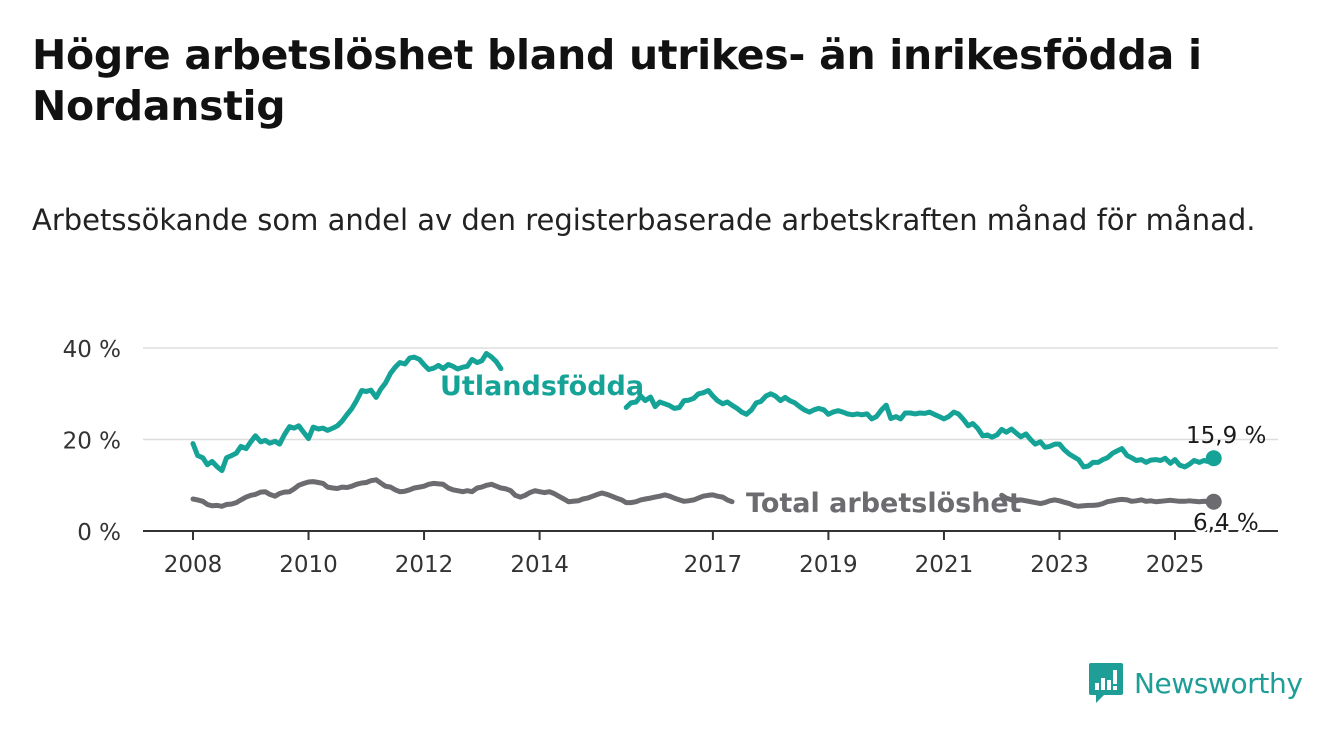 This screenshot has width=1340, height=734. What do you see at coordinates (1213, 458) in the screenshot?
I see `end-marker-utlandsfodda` at bounding box center [1213, 458].